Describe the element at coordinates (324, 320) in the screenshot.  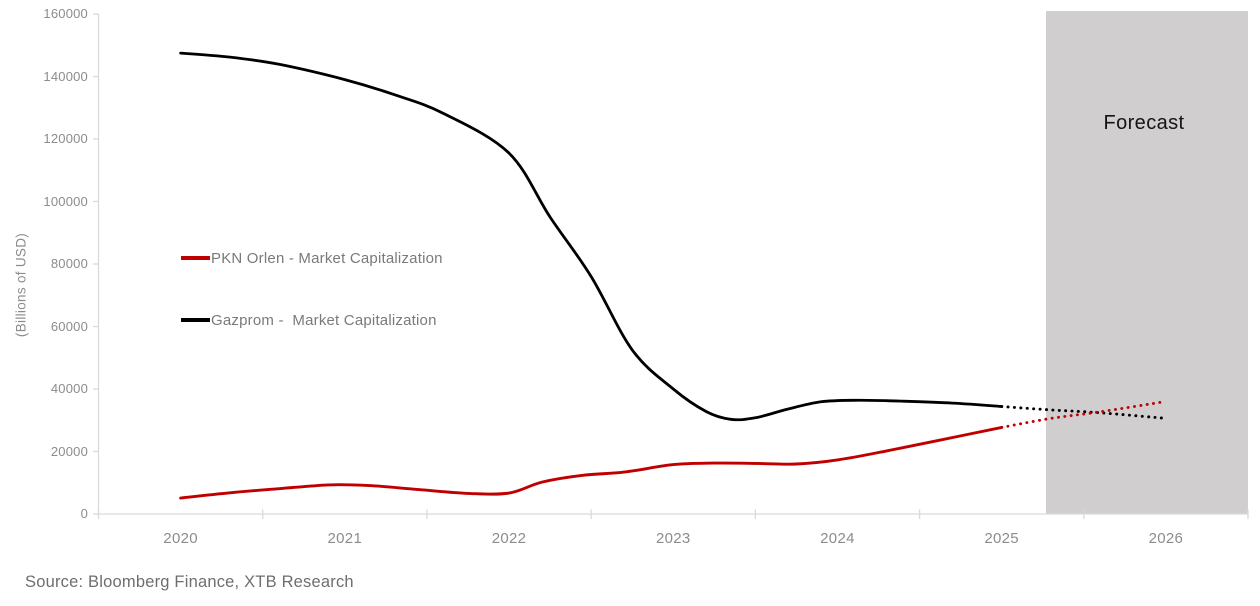
I see `gazprom-legend-label: Gazprom - Market Capitalization` at that location.